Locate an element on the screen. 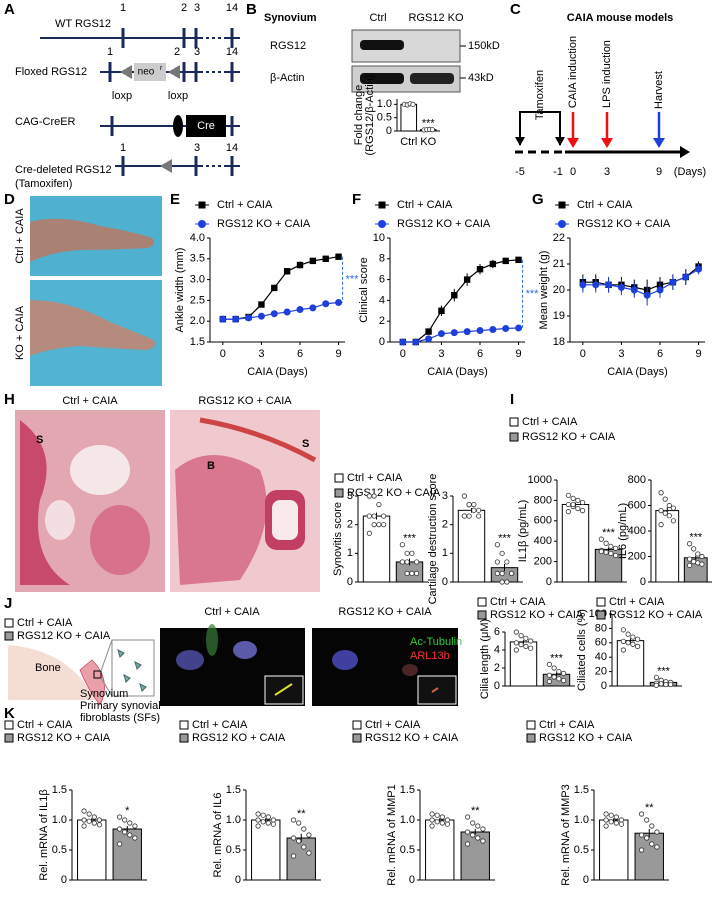  y-tick-label: 0 is located at coordinates (549, 582).